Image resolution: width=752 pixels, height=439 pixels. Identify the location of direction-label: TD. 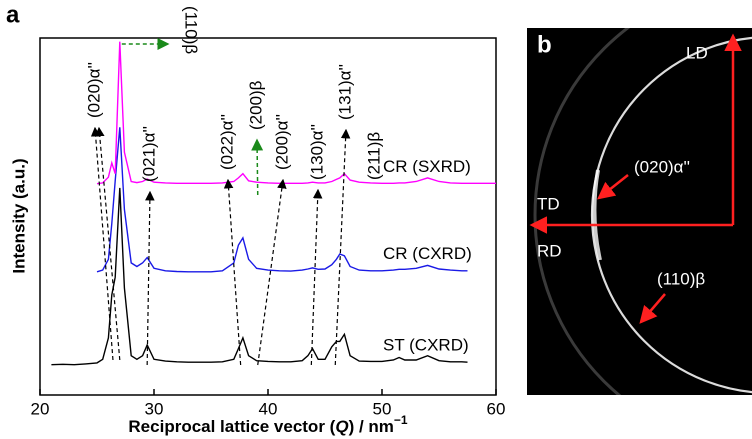
(548, 203).